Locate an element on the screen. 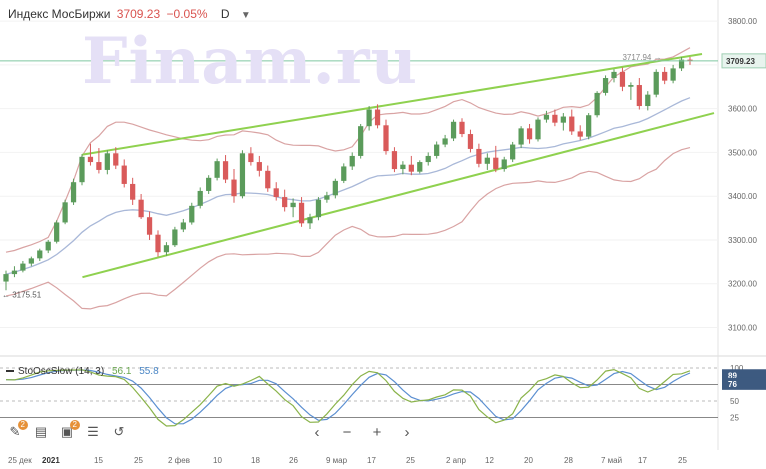  osc-d-axis-label: 76 is located at coordinates (732, 384).